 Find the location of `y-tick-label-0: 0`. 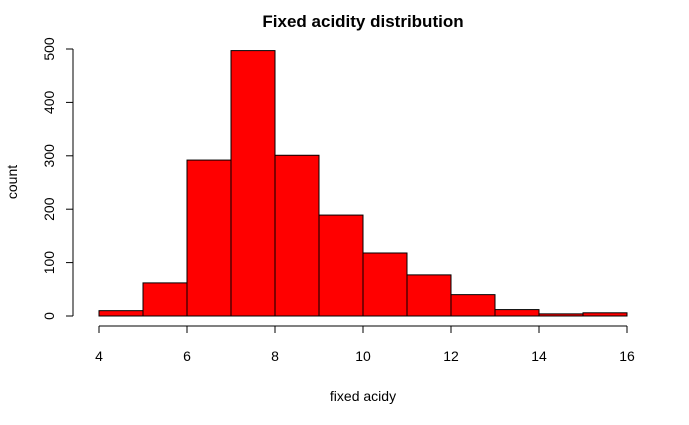

y-tick-label-0: 0 is located at coordinates (49, 316).